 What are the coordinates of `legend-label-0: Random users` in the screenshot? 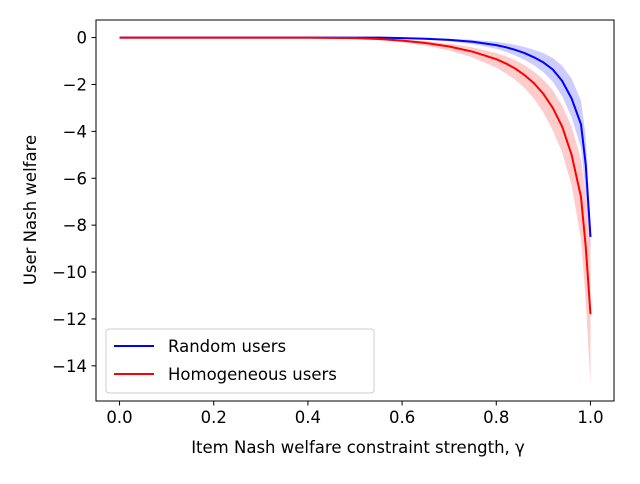 It's located at (227, 346).